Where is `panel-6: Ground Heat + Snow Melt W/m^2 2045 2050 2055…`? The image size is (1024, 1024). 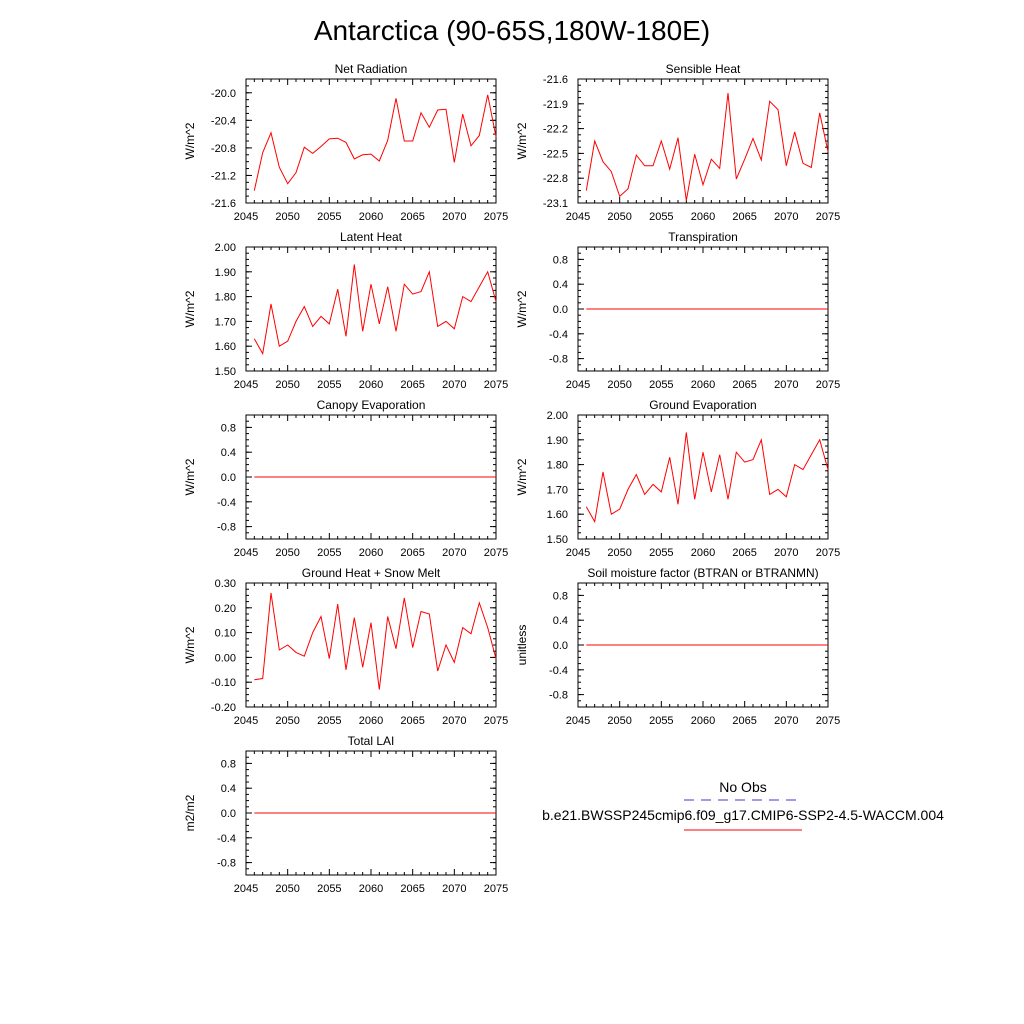 panel-6: Ground Heat + Snow Melt W/m^2 2045 2050 2055… is located at coordinates (345, 646).